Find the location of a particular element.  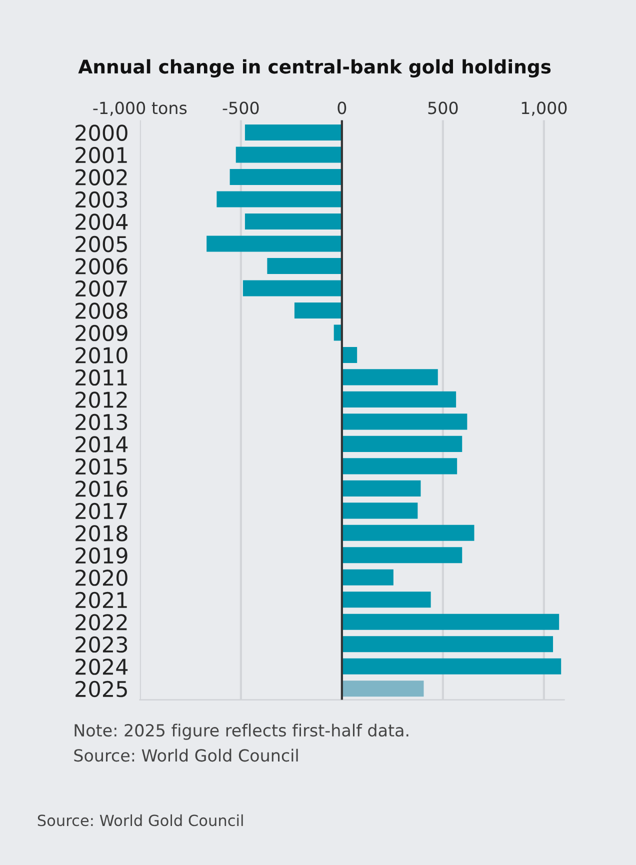

y-tick-label: 2006 is located at coordinates (102, 266).